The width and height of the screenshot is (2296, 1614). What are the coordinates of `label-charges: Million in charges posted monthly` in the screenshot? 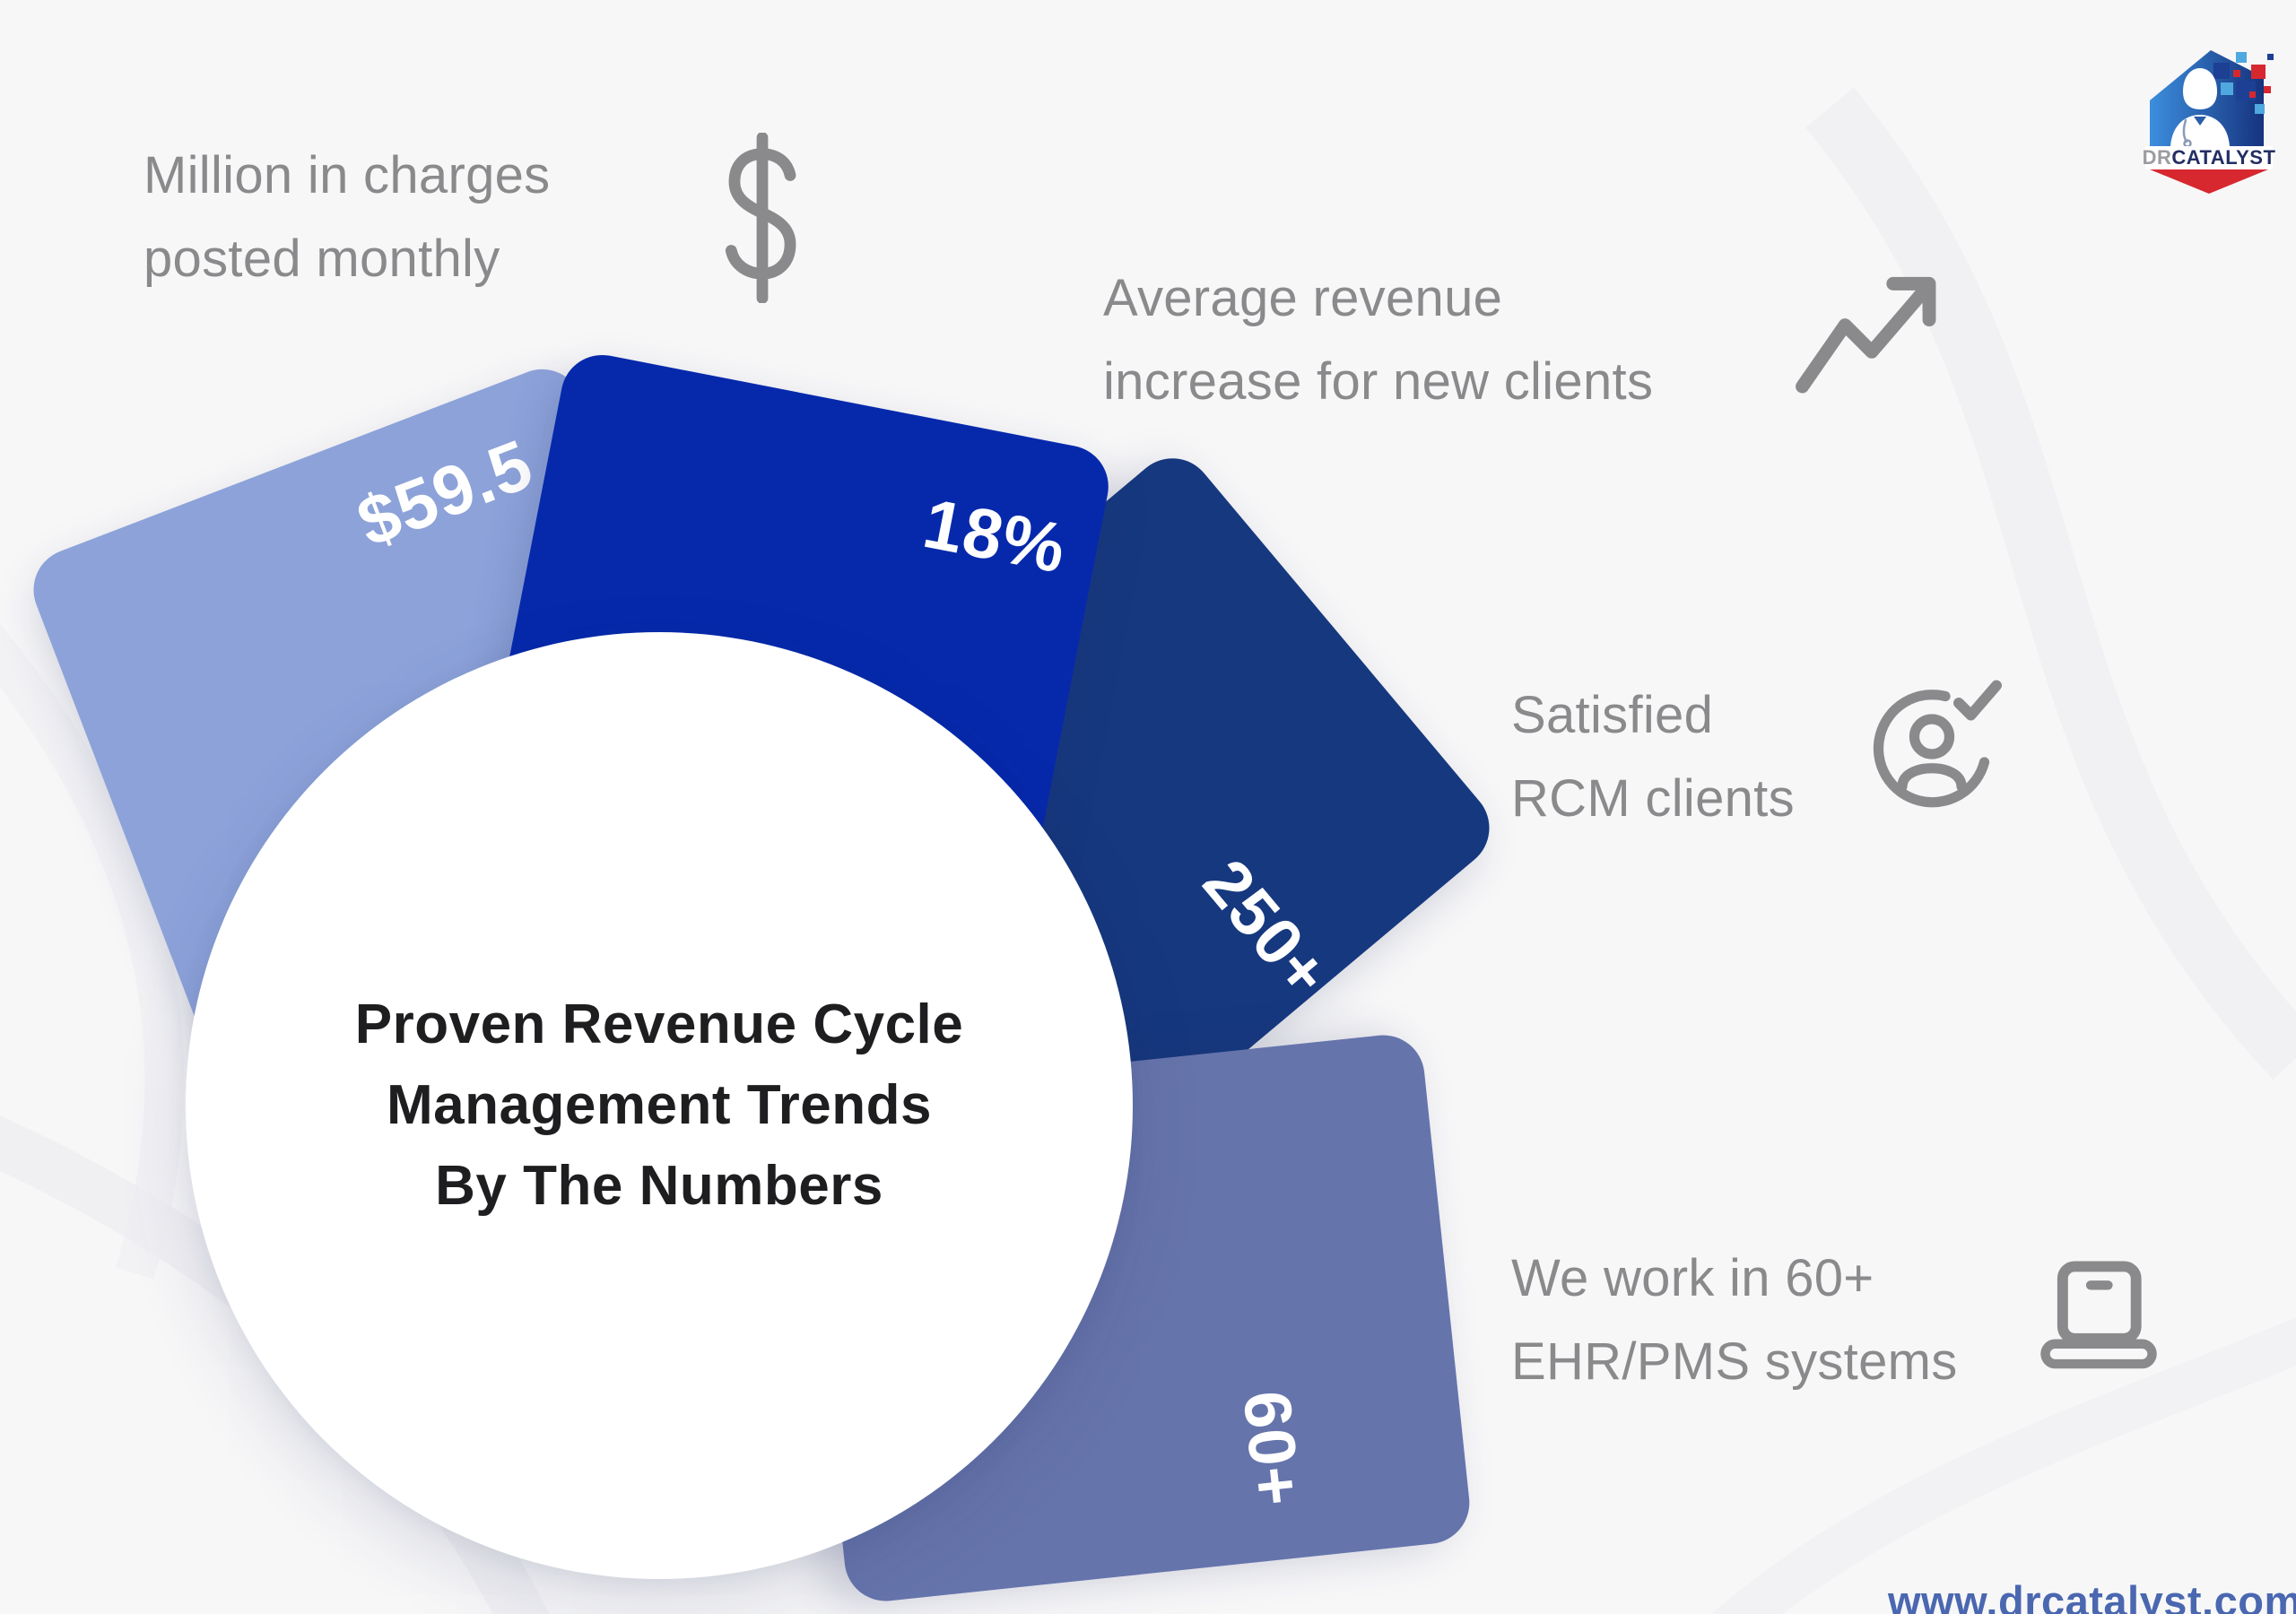 It's located at (347, 217).